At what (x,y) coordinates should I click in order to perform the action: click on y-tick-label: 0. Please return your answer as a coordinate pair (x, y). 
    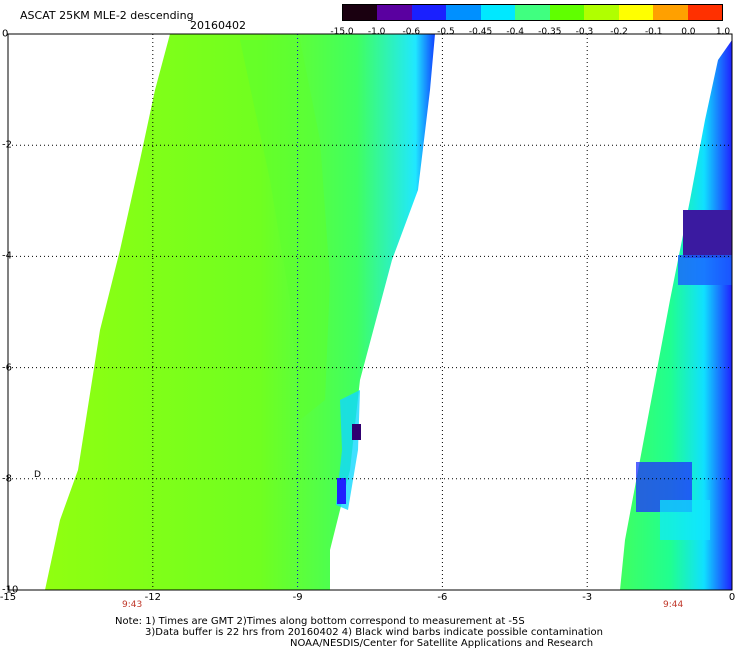
    Looking at the image, I should click on (5, 34).